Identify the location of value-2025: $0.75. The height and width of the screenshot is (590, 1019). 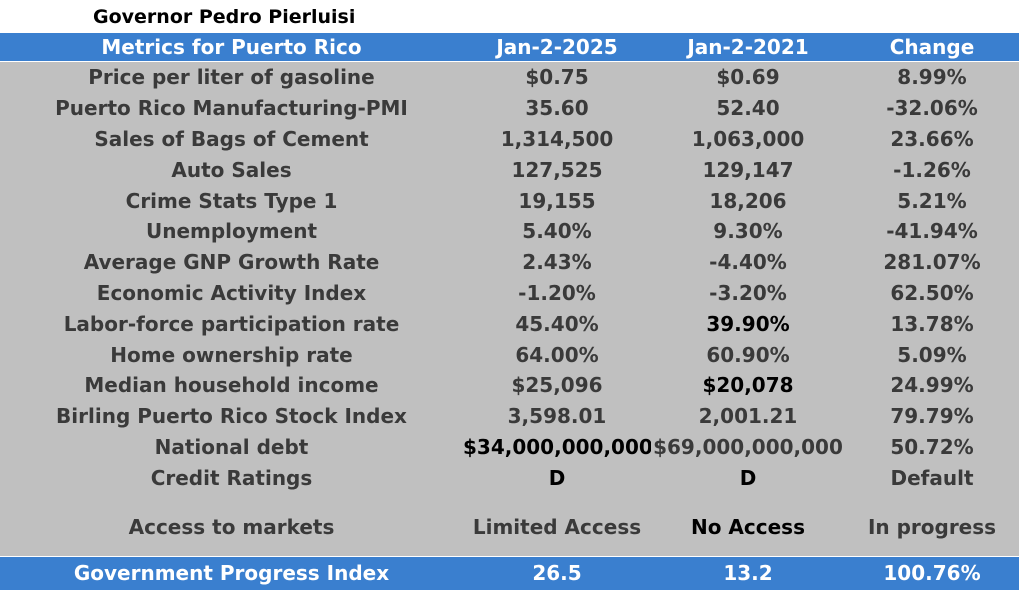
(557, 77).